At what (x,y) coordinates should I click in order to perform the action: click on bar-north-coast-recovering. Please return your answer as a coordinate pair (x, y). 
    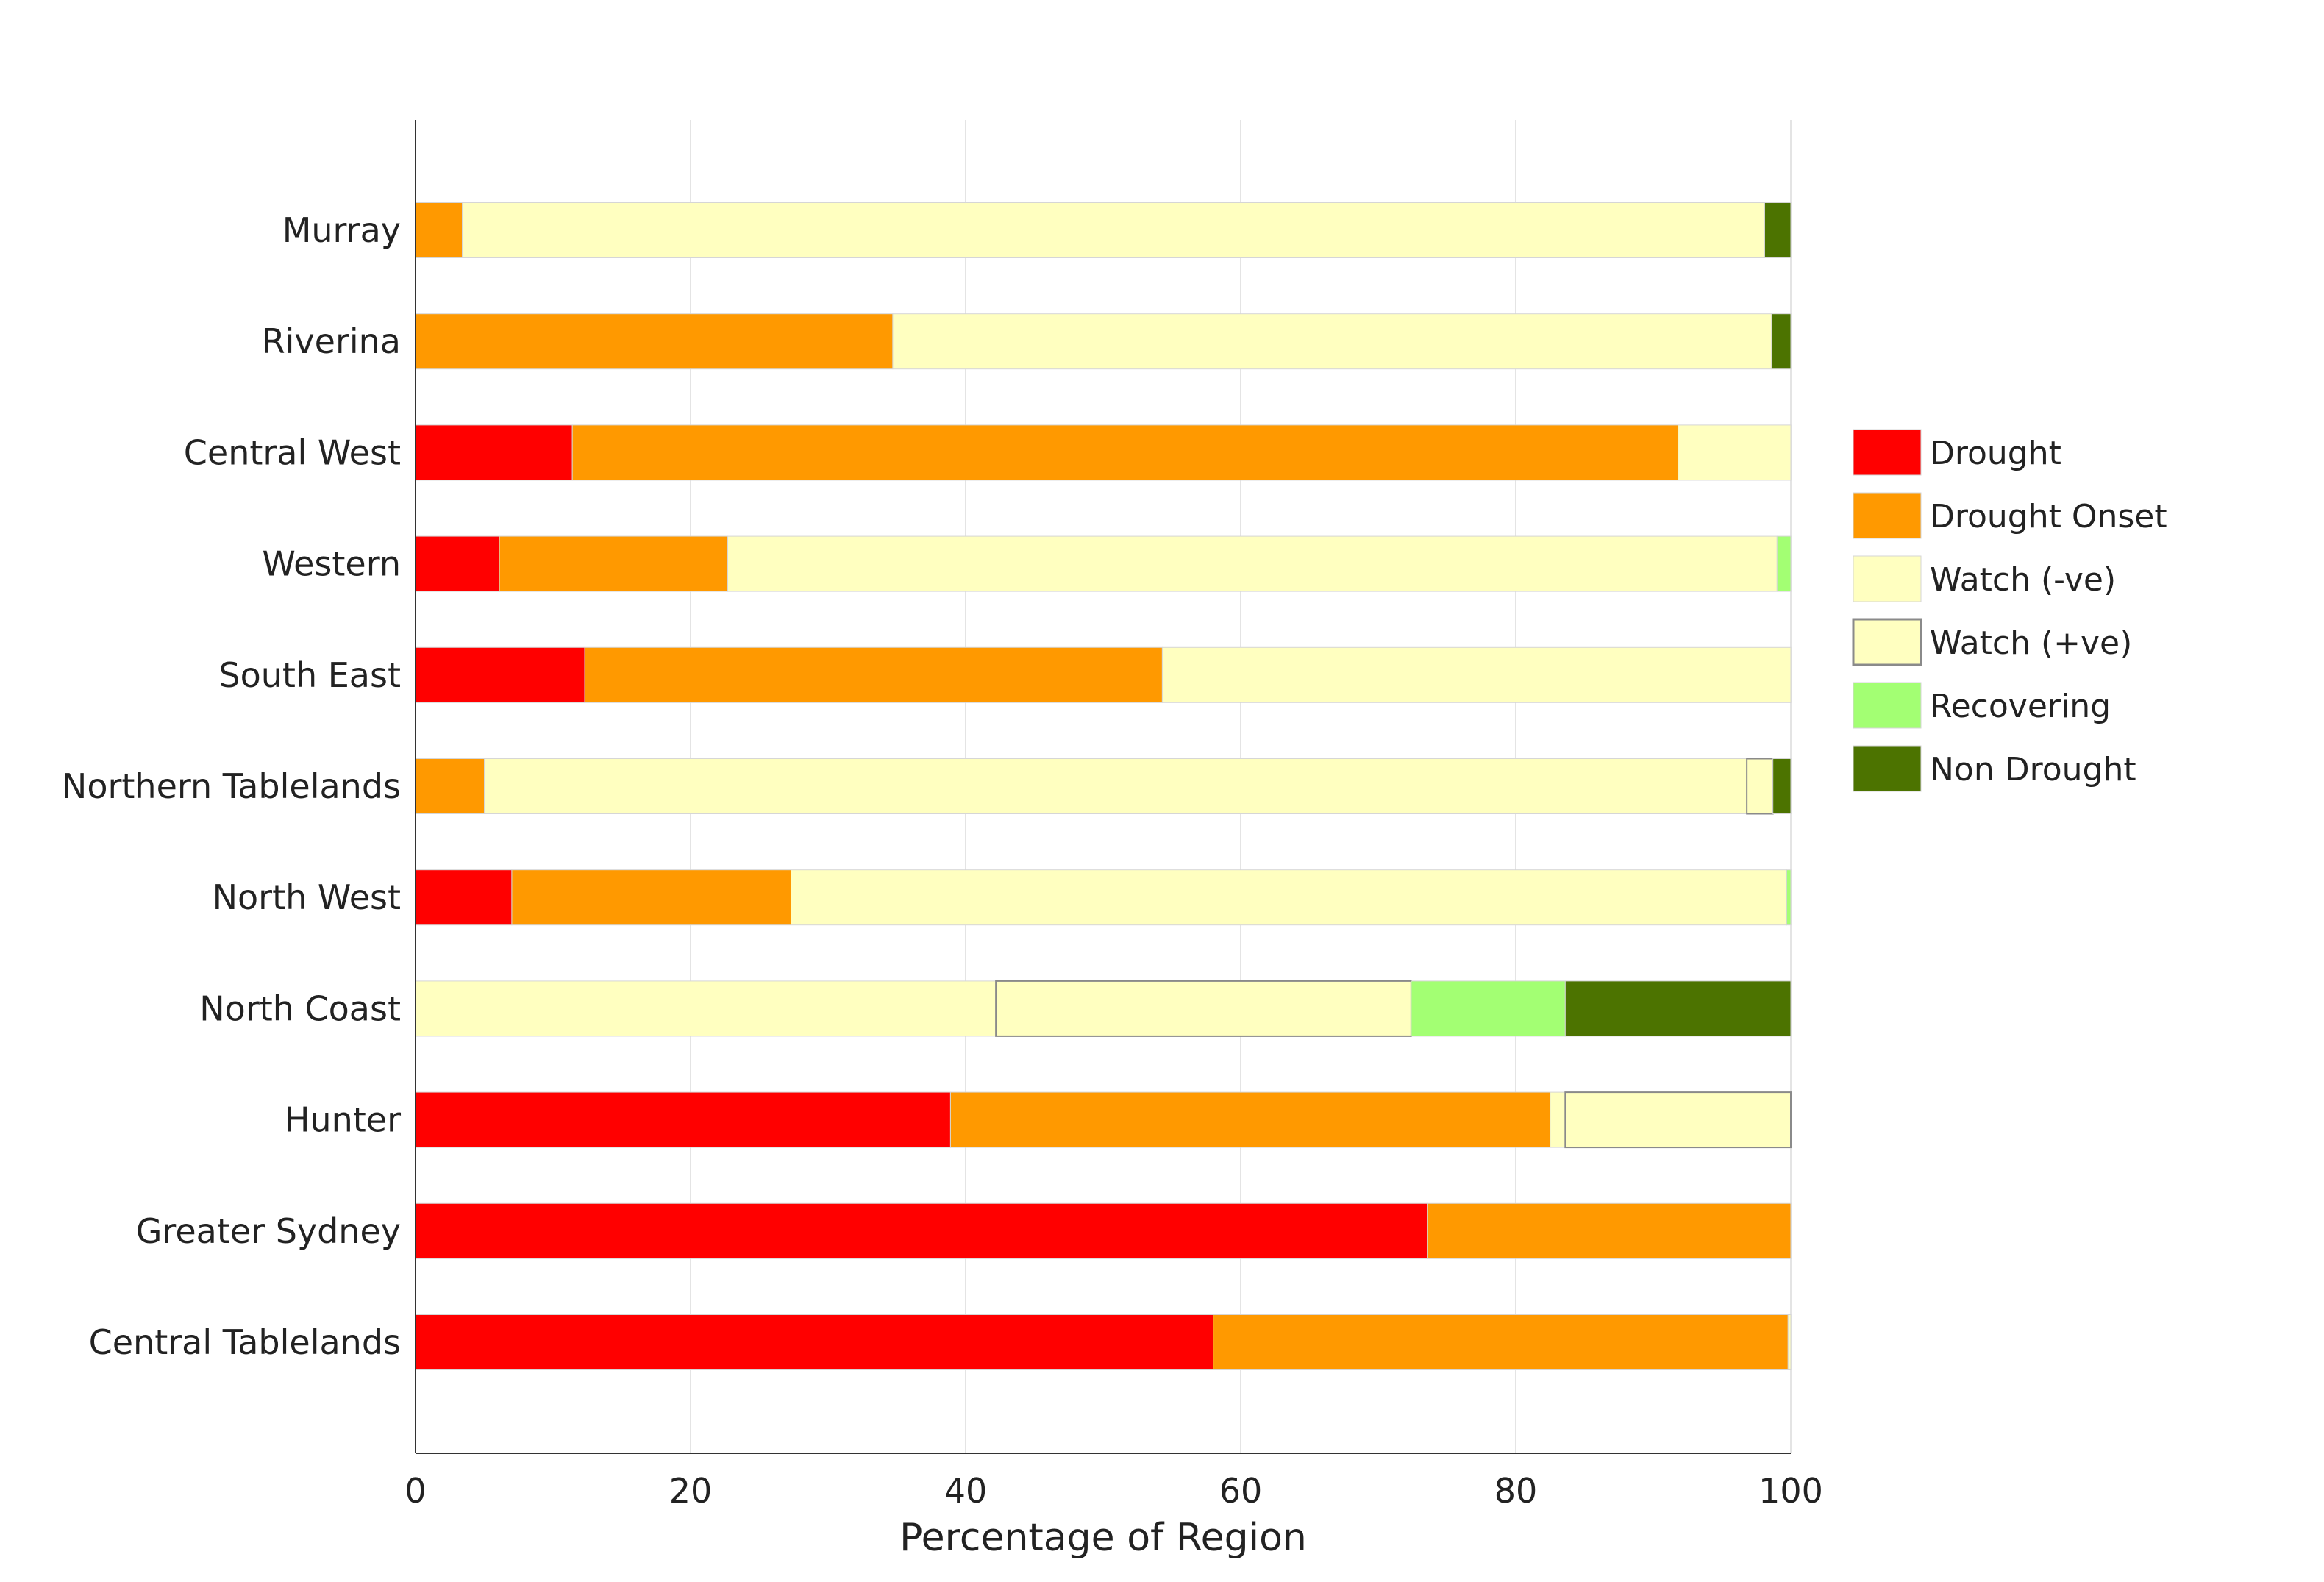
    Looking at the image, I should click on (1488, 1008).